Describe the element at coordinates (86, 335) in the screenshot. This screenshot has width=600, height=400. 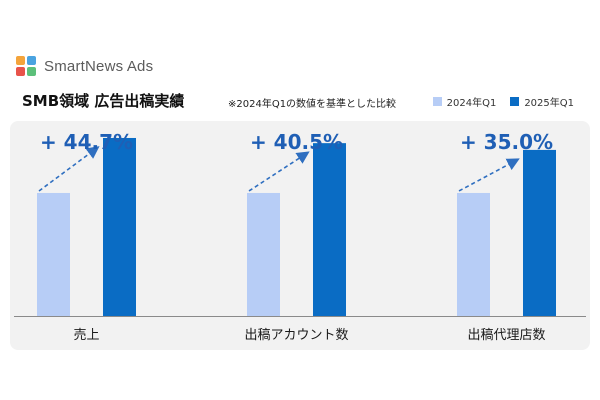
I see `category-label-0: 売上` at that location.